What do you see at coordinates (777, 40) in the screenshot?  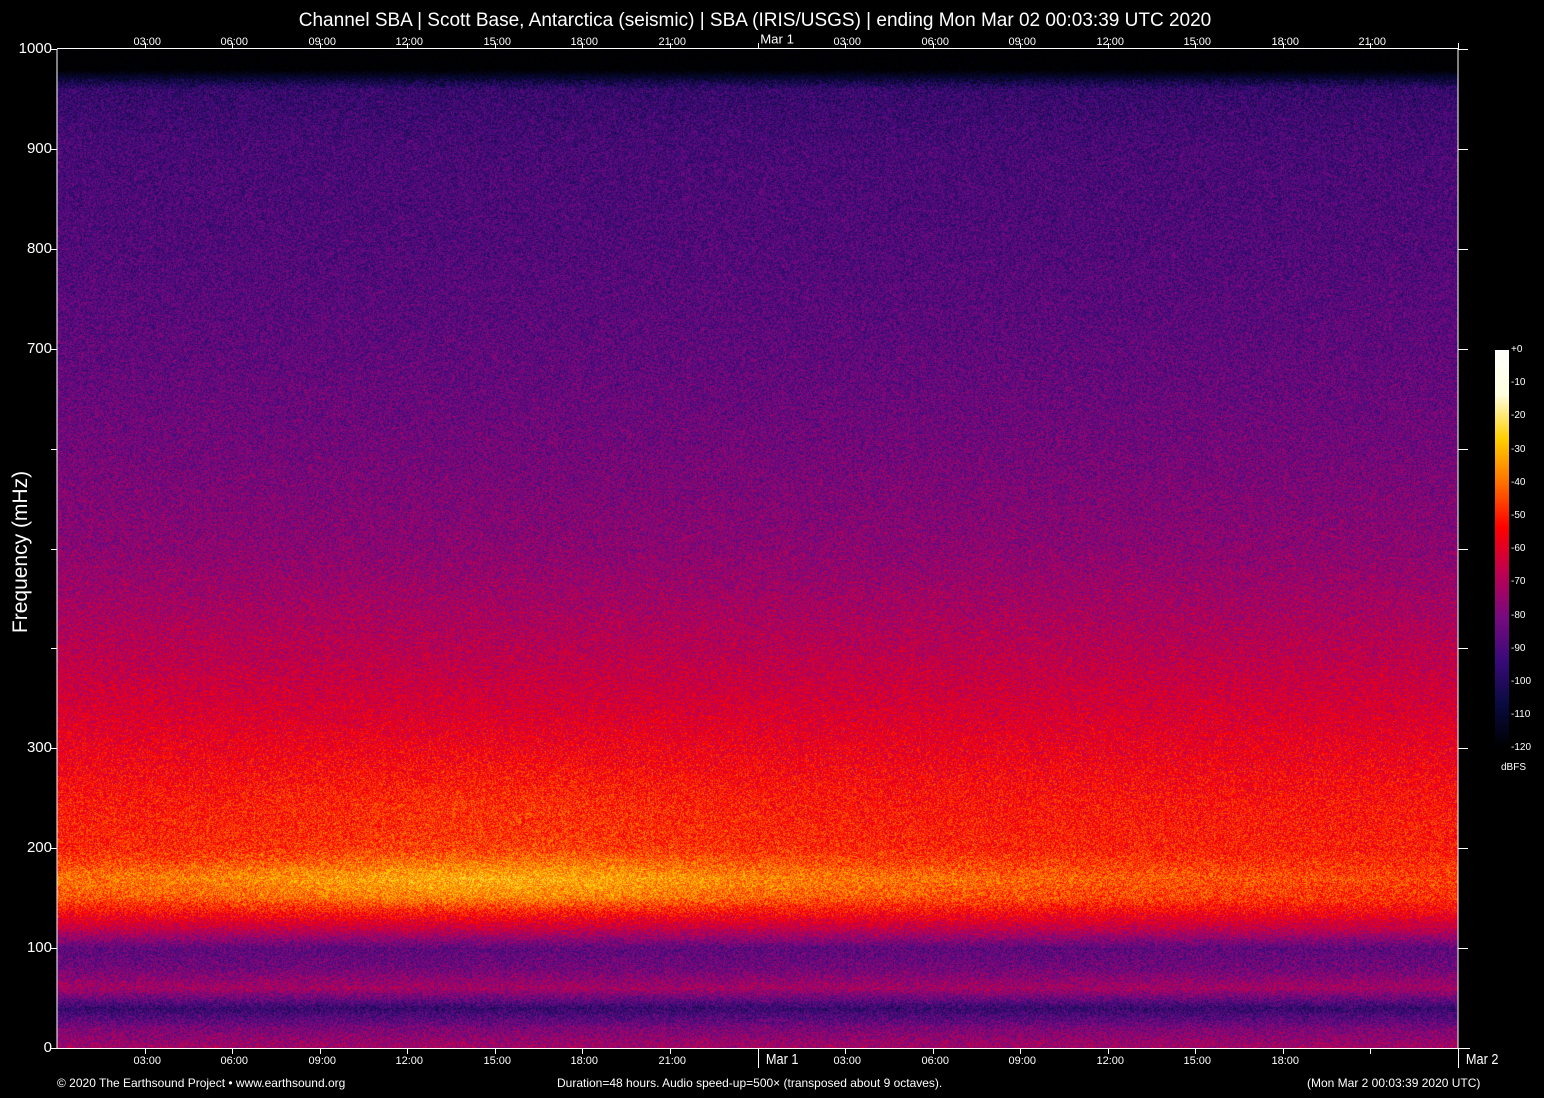 I see `x-tick-label-top: Mar 1` at bounding box center [777, 40].